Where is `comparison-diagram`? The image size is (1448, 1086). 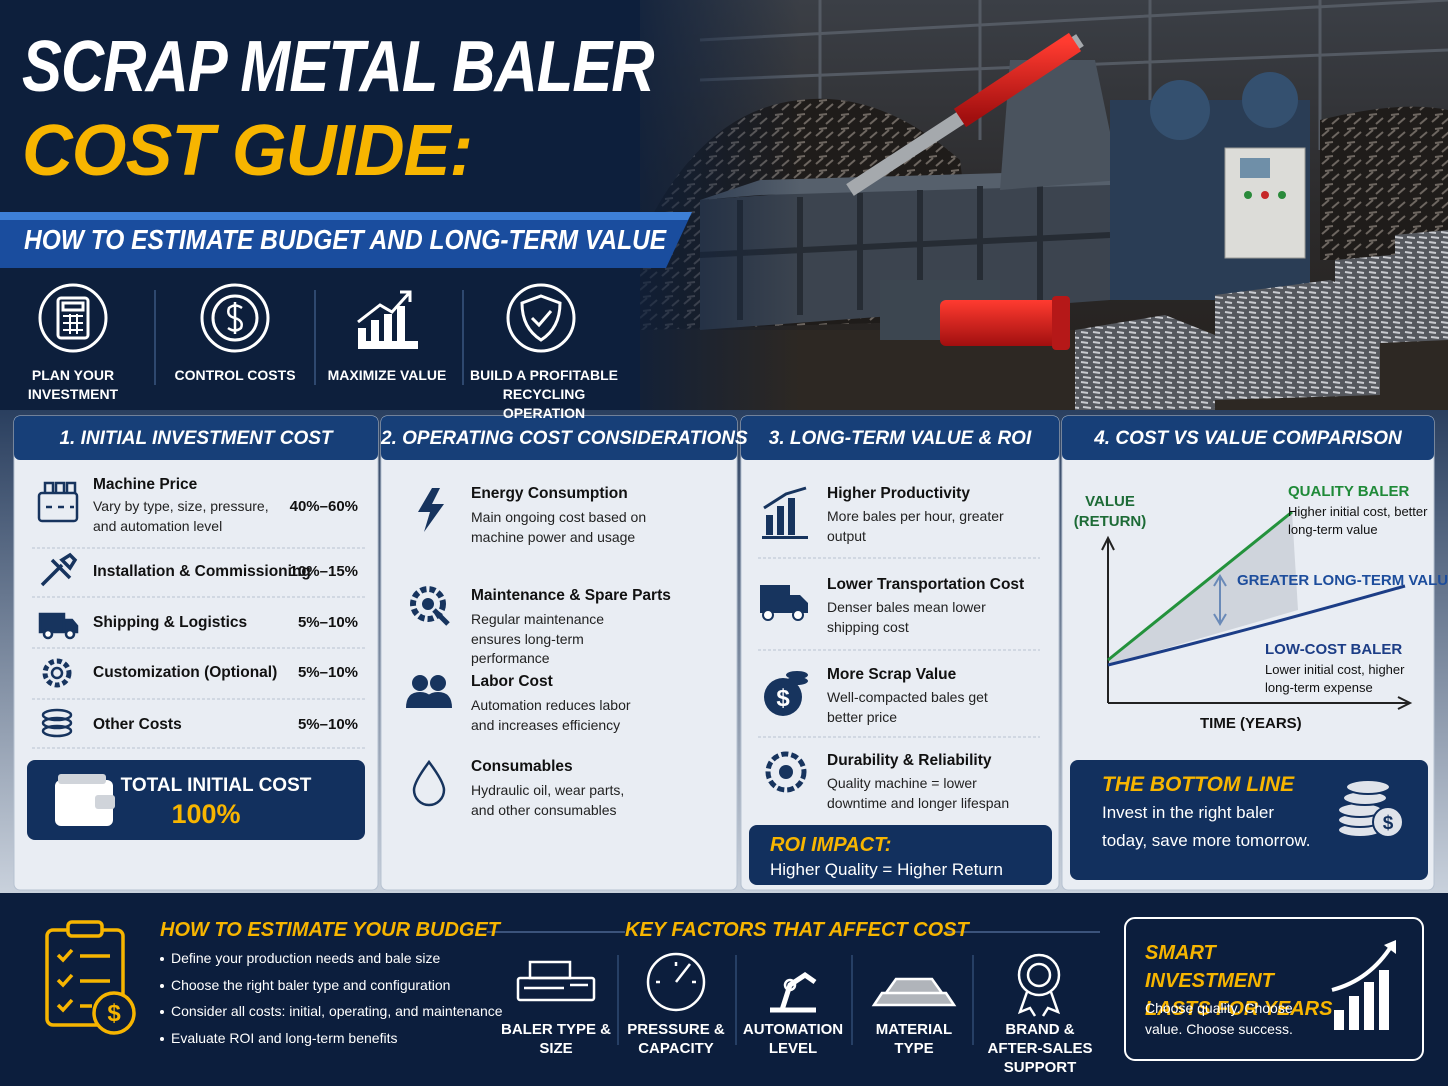
comparison-diagram is located at coordinates (1257, 610).